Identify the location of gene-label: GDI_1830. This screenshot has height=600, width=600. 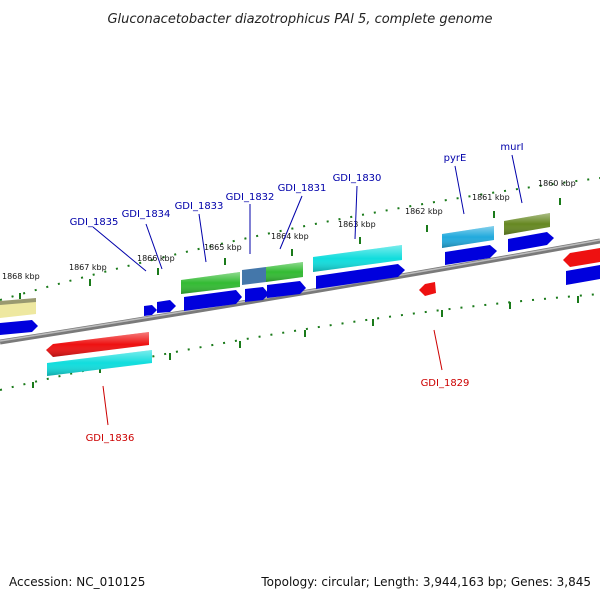
(357, 178).